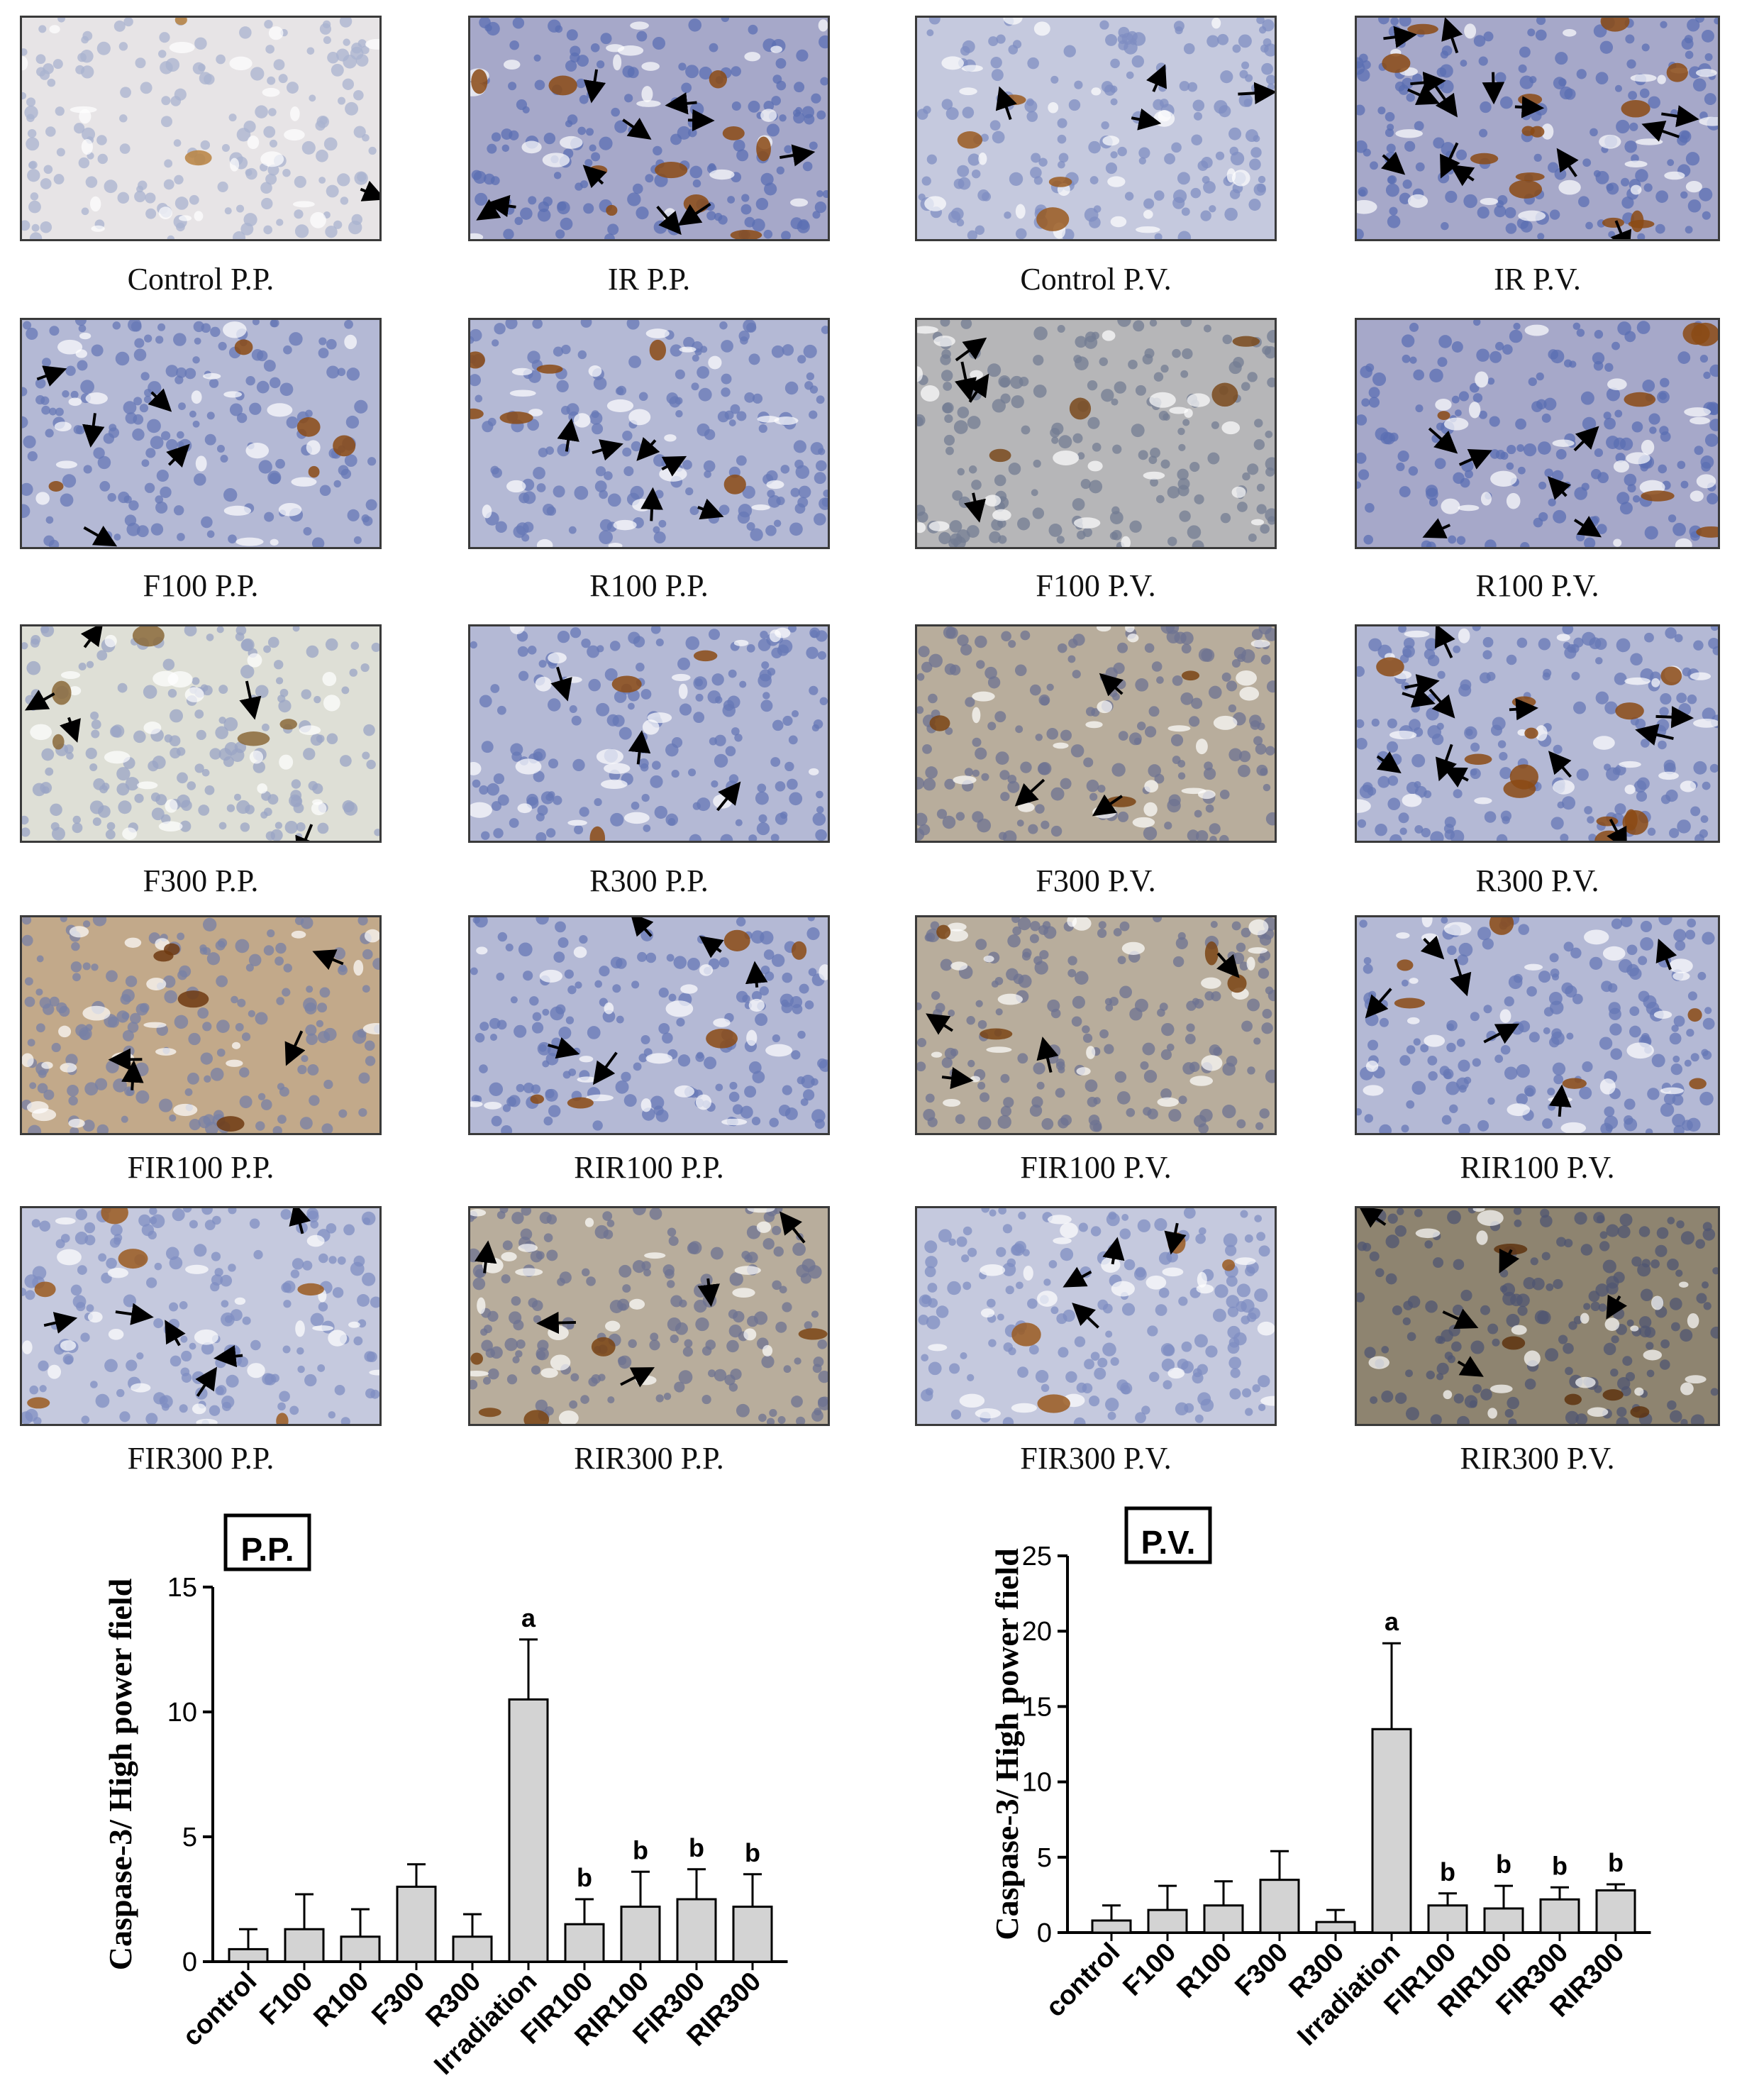 This screenshot has height=2100, width=1742. I want to click on significance-label: a, so click(528, 1617).